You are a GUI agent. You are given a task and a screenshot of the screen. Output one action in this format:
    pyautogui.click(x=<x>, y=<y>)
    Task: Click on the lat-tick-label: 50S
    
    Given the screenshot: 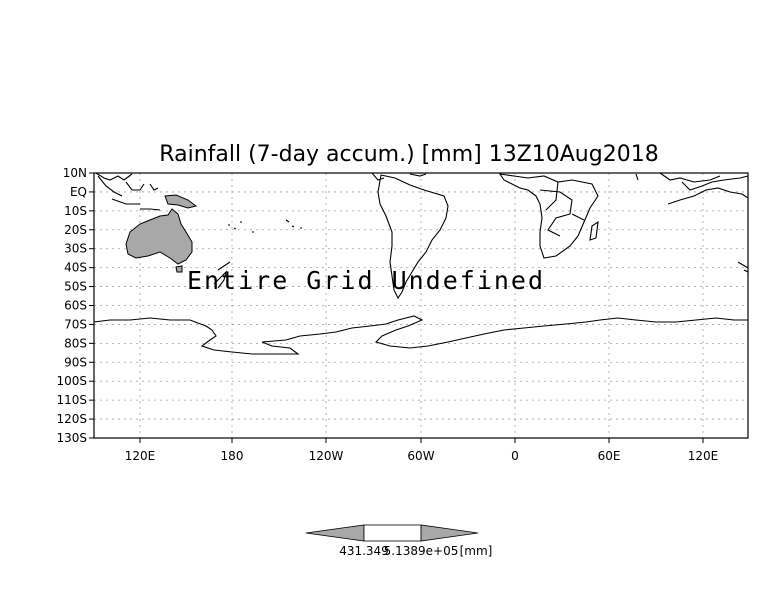 What is the action you would take?
    pyautogui.click(x=75, y=287)
    